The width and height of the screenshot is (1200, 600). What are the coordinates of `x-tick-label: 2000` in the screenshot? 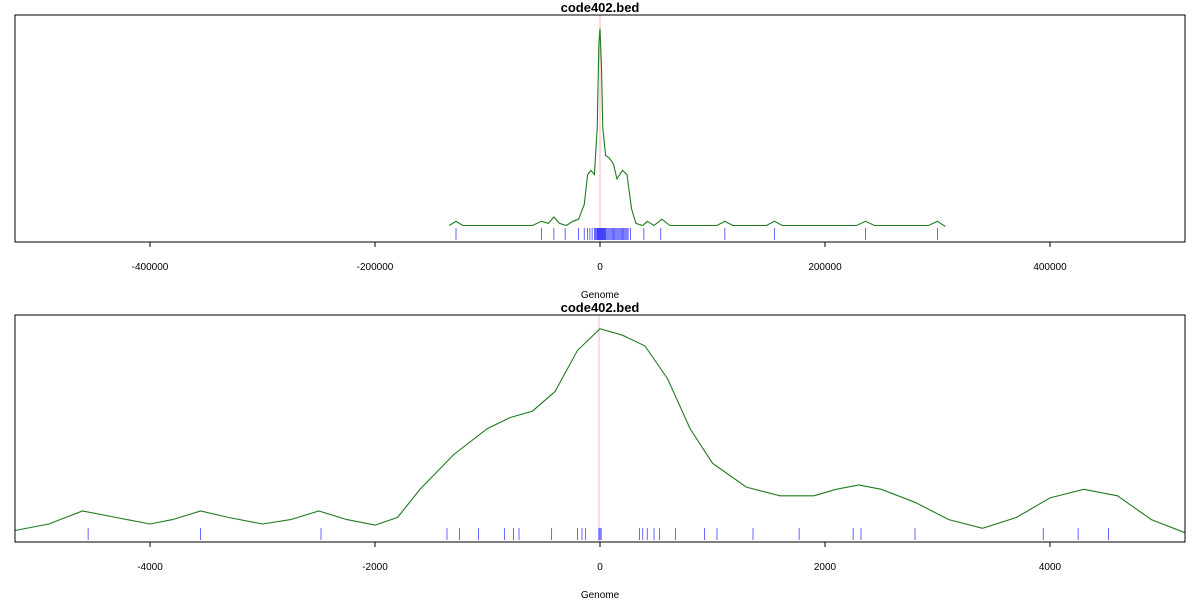 It's located at (825, 567).